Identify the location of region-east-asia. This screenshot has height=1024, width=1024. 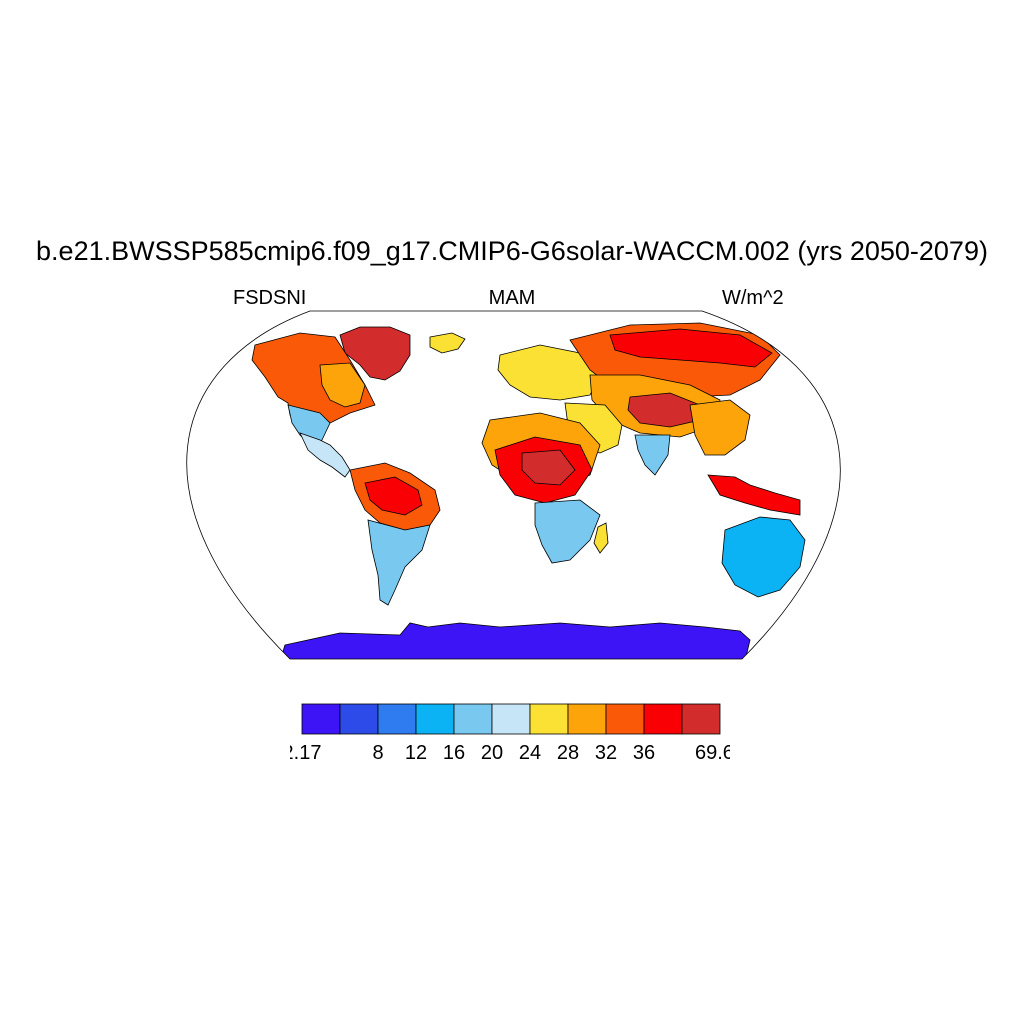
(720, 427).